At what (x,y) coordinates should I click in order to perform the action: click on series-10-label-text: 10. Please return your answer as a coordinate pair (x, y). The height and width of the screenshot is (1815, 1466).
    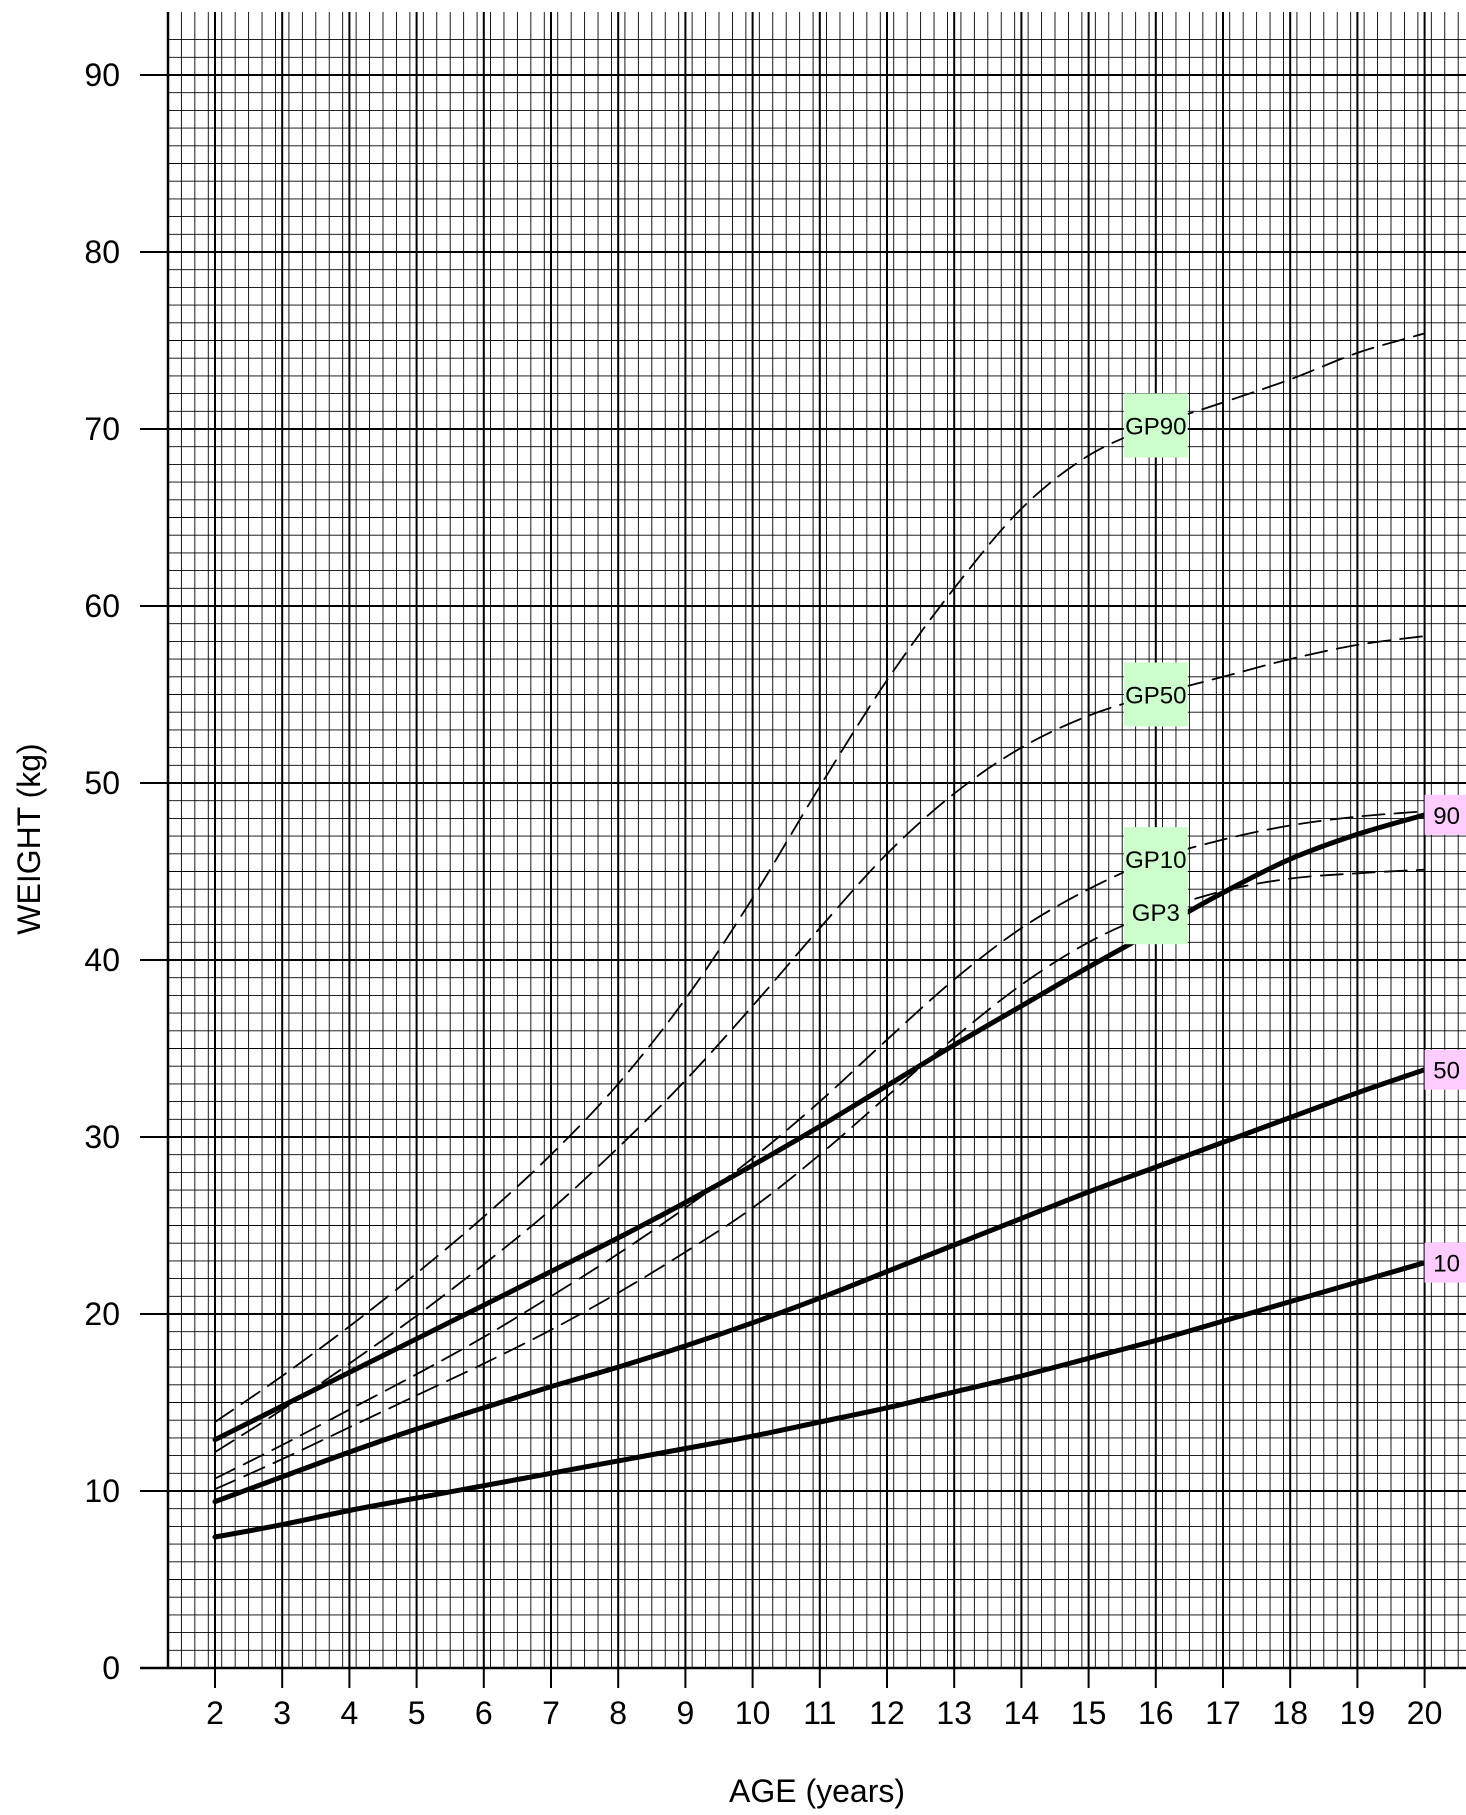
    Looking at the image, I should click on (1446, 1264).